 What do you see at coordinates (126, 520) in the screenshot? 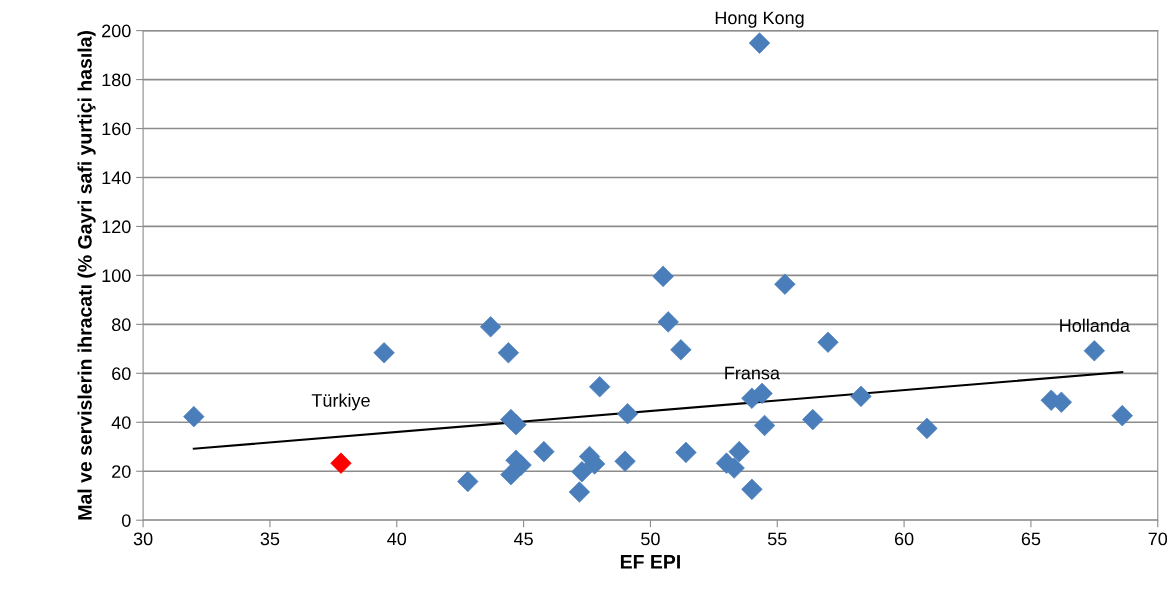
I see `y-tick-label: 0` at bounding box center [126, 520].